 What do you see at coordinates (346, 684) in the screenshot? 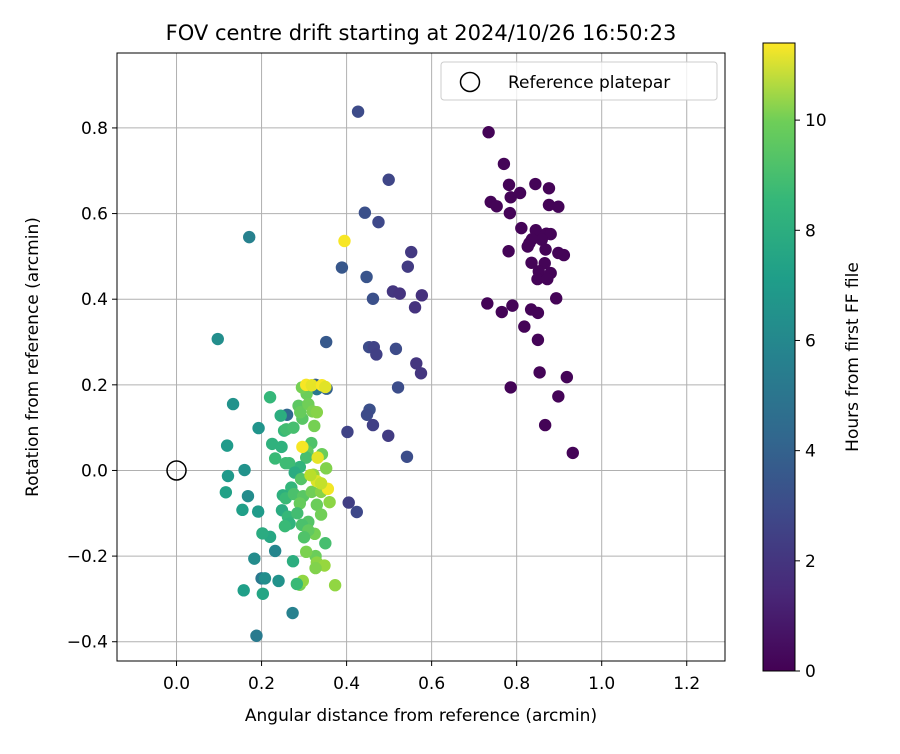
I see `x-tick-label: 0.4` at bounding box center [346, 684].